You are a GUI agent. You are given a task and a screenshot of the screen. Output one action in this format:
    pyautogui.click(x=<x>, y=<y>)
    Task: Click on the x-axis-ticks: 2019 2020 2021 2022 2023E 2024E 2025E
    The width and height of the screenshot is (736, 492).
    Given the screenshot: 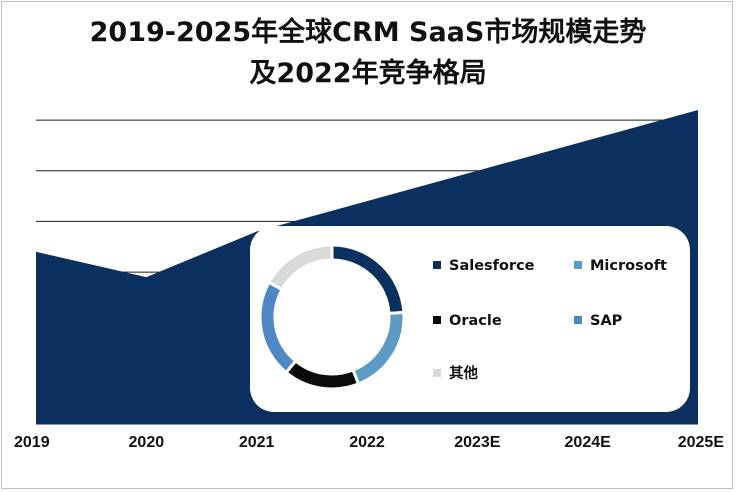 What is the action you would take?
    pyautogui.click(x=369, y=442)
    